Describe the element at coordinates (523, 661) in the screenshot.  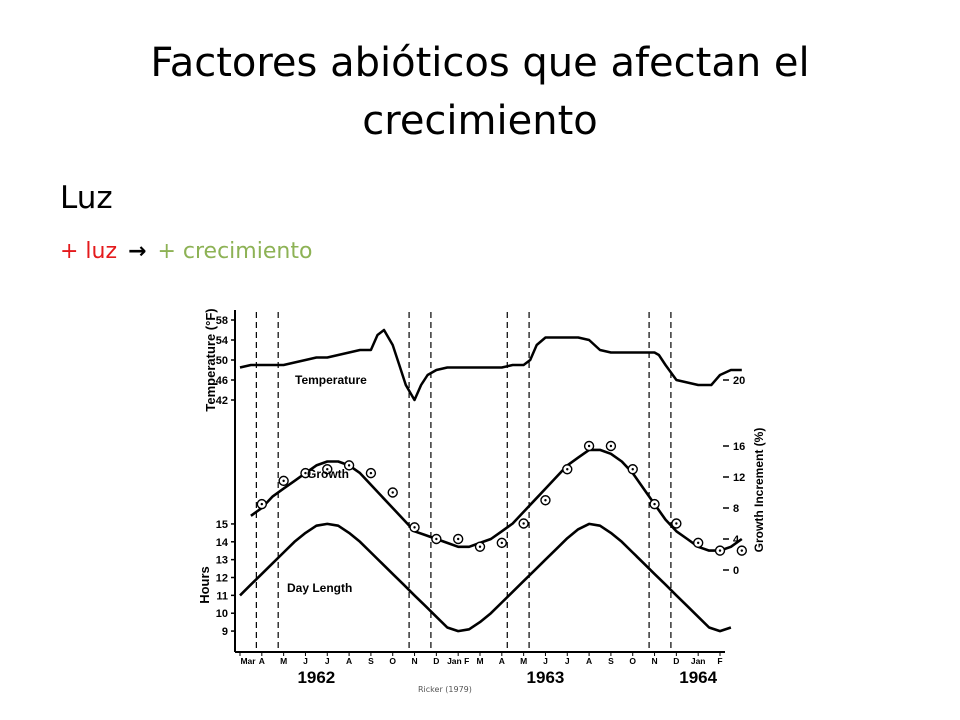
I see `month-label-13: M` at that location.